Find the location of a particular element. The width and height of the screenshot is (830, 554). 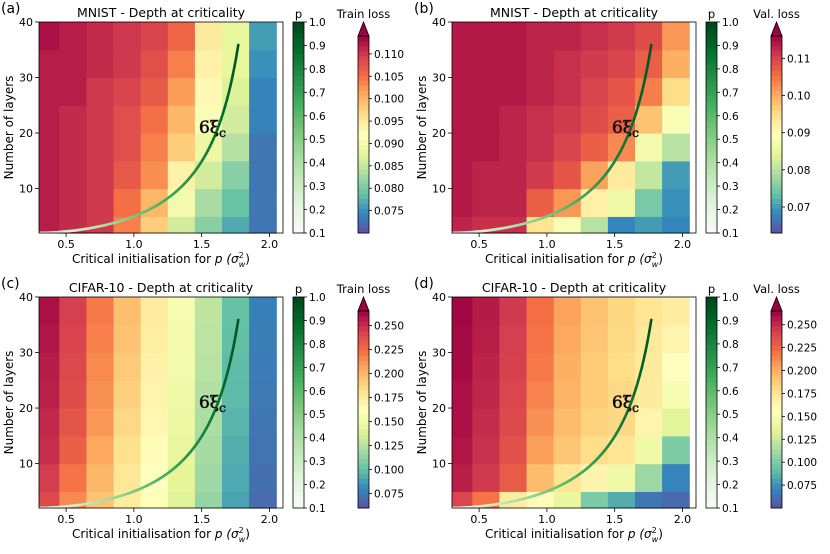

critical-depth-curve is located at coordinates (138, 139).